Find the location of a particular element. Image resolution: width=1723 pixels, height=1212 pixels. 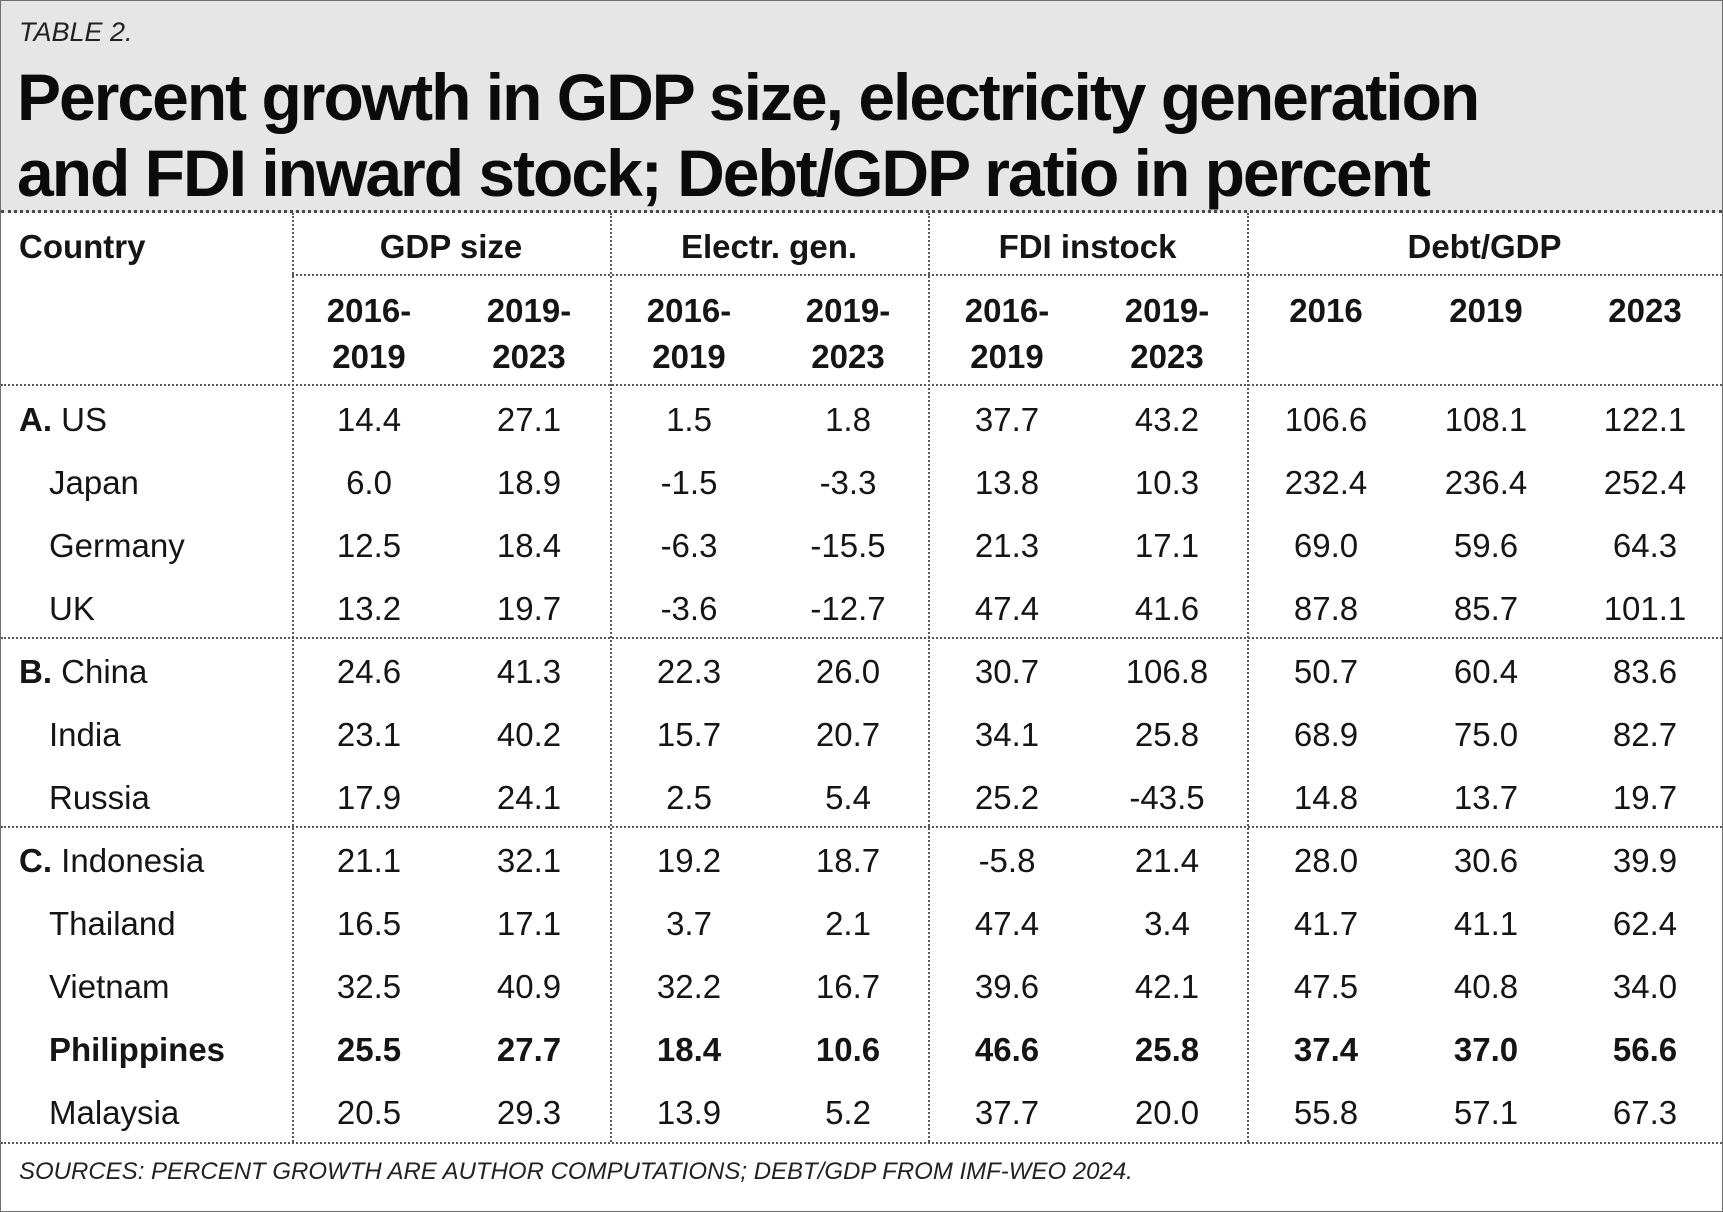

year-column-header: 2016 is located at coordinates (1326, 310).